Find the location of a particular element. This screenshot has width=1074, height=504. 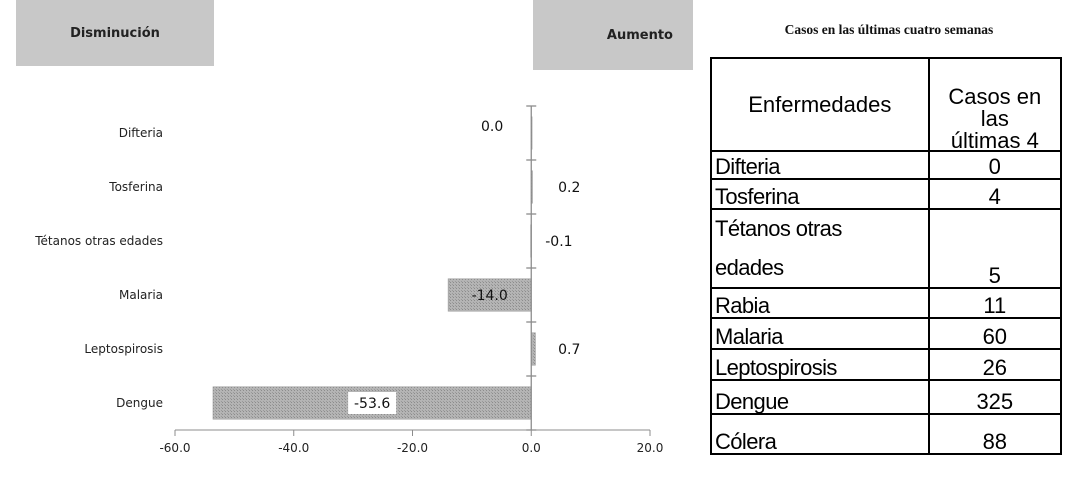

data-label: -53.6 is located at coordinates (372, 404).